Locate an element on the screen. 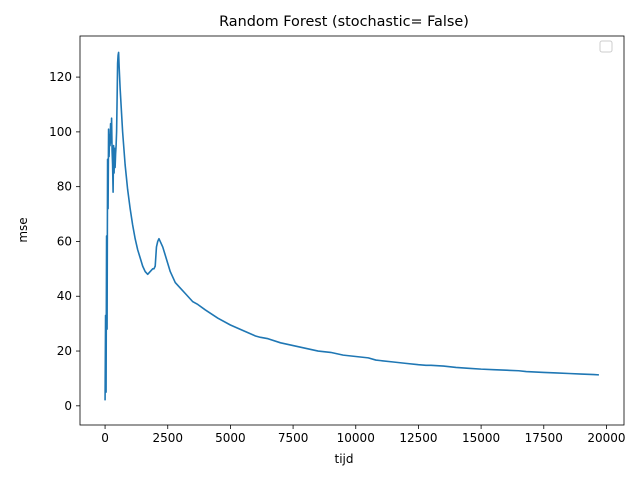 This screenshot has height=480, width=640. y-tick-label: 60 is located at coordinates (64, 241).